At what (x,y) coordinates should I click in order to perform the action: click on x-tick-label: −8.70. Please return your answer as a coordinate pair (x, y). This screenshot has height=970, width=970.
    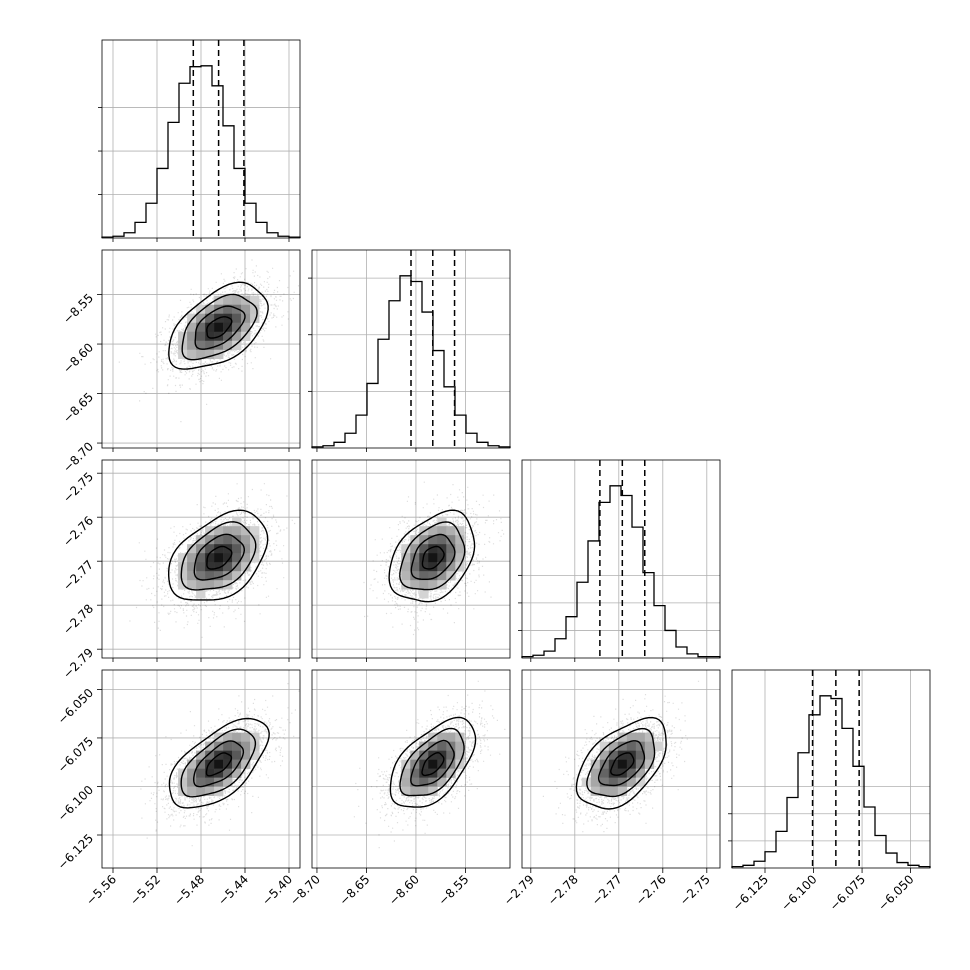
    Looking at the image, I should click on (305, 890).